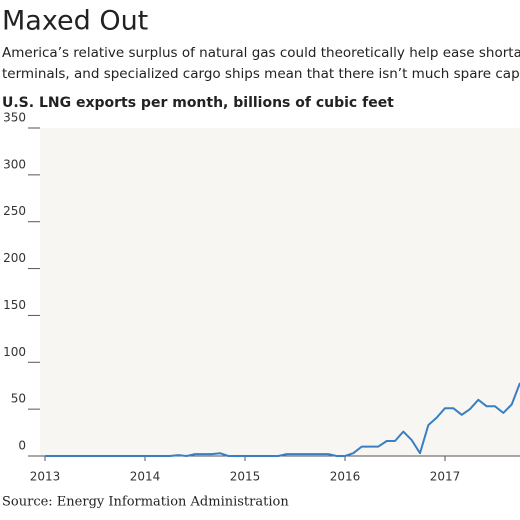 The width and height of the screenshot is (520, 520). What do you see at coordinates (14, 352) in the screenshot?
I see `y-tick-label: 100` at bounding box center [14, 352].